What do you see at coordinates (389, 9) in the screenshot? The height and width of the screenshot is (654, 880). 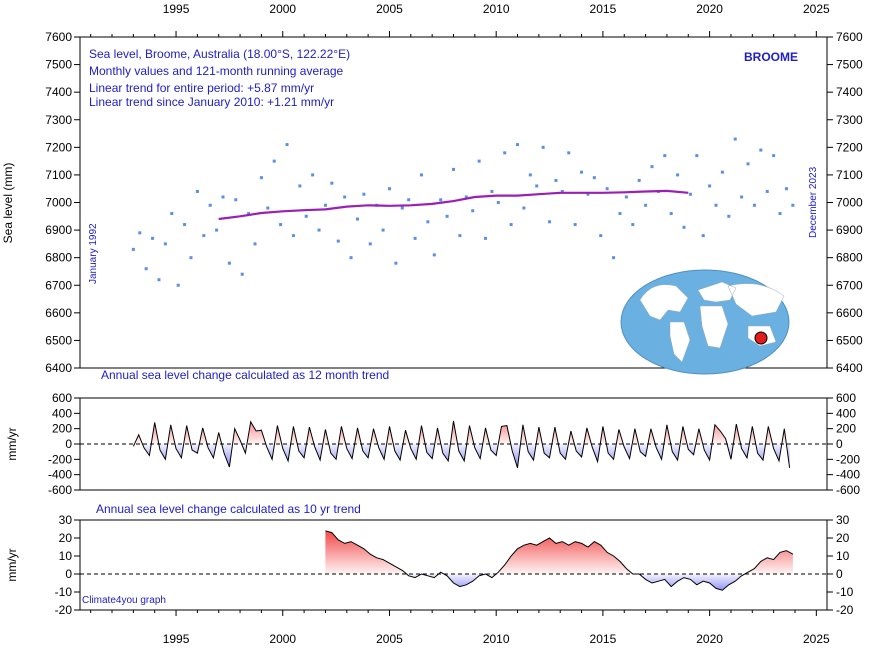 I see `x-tick-label-top-2005: 2005` at bounding box center [389, 9].